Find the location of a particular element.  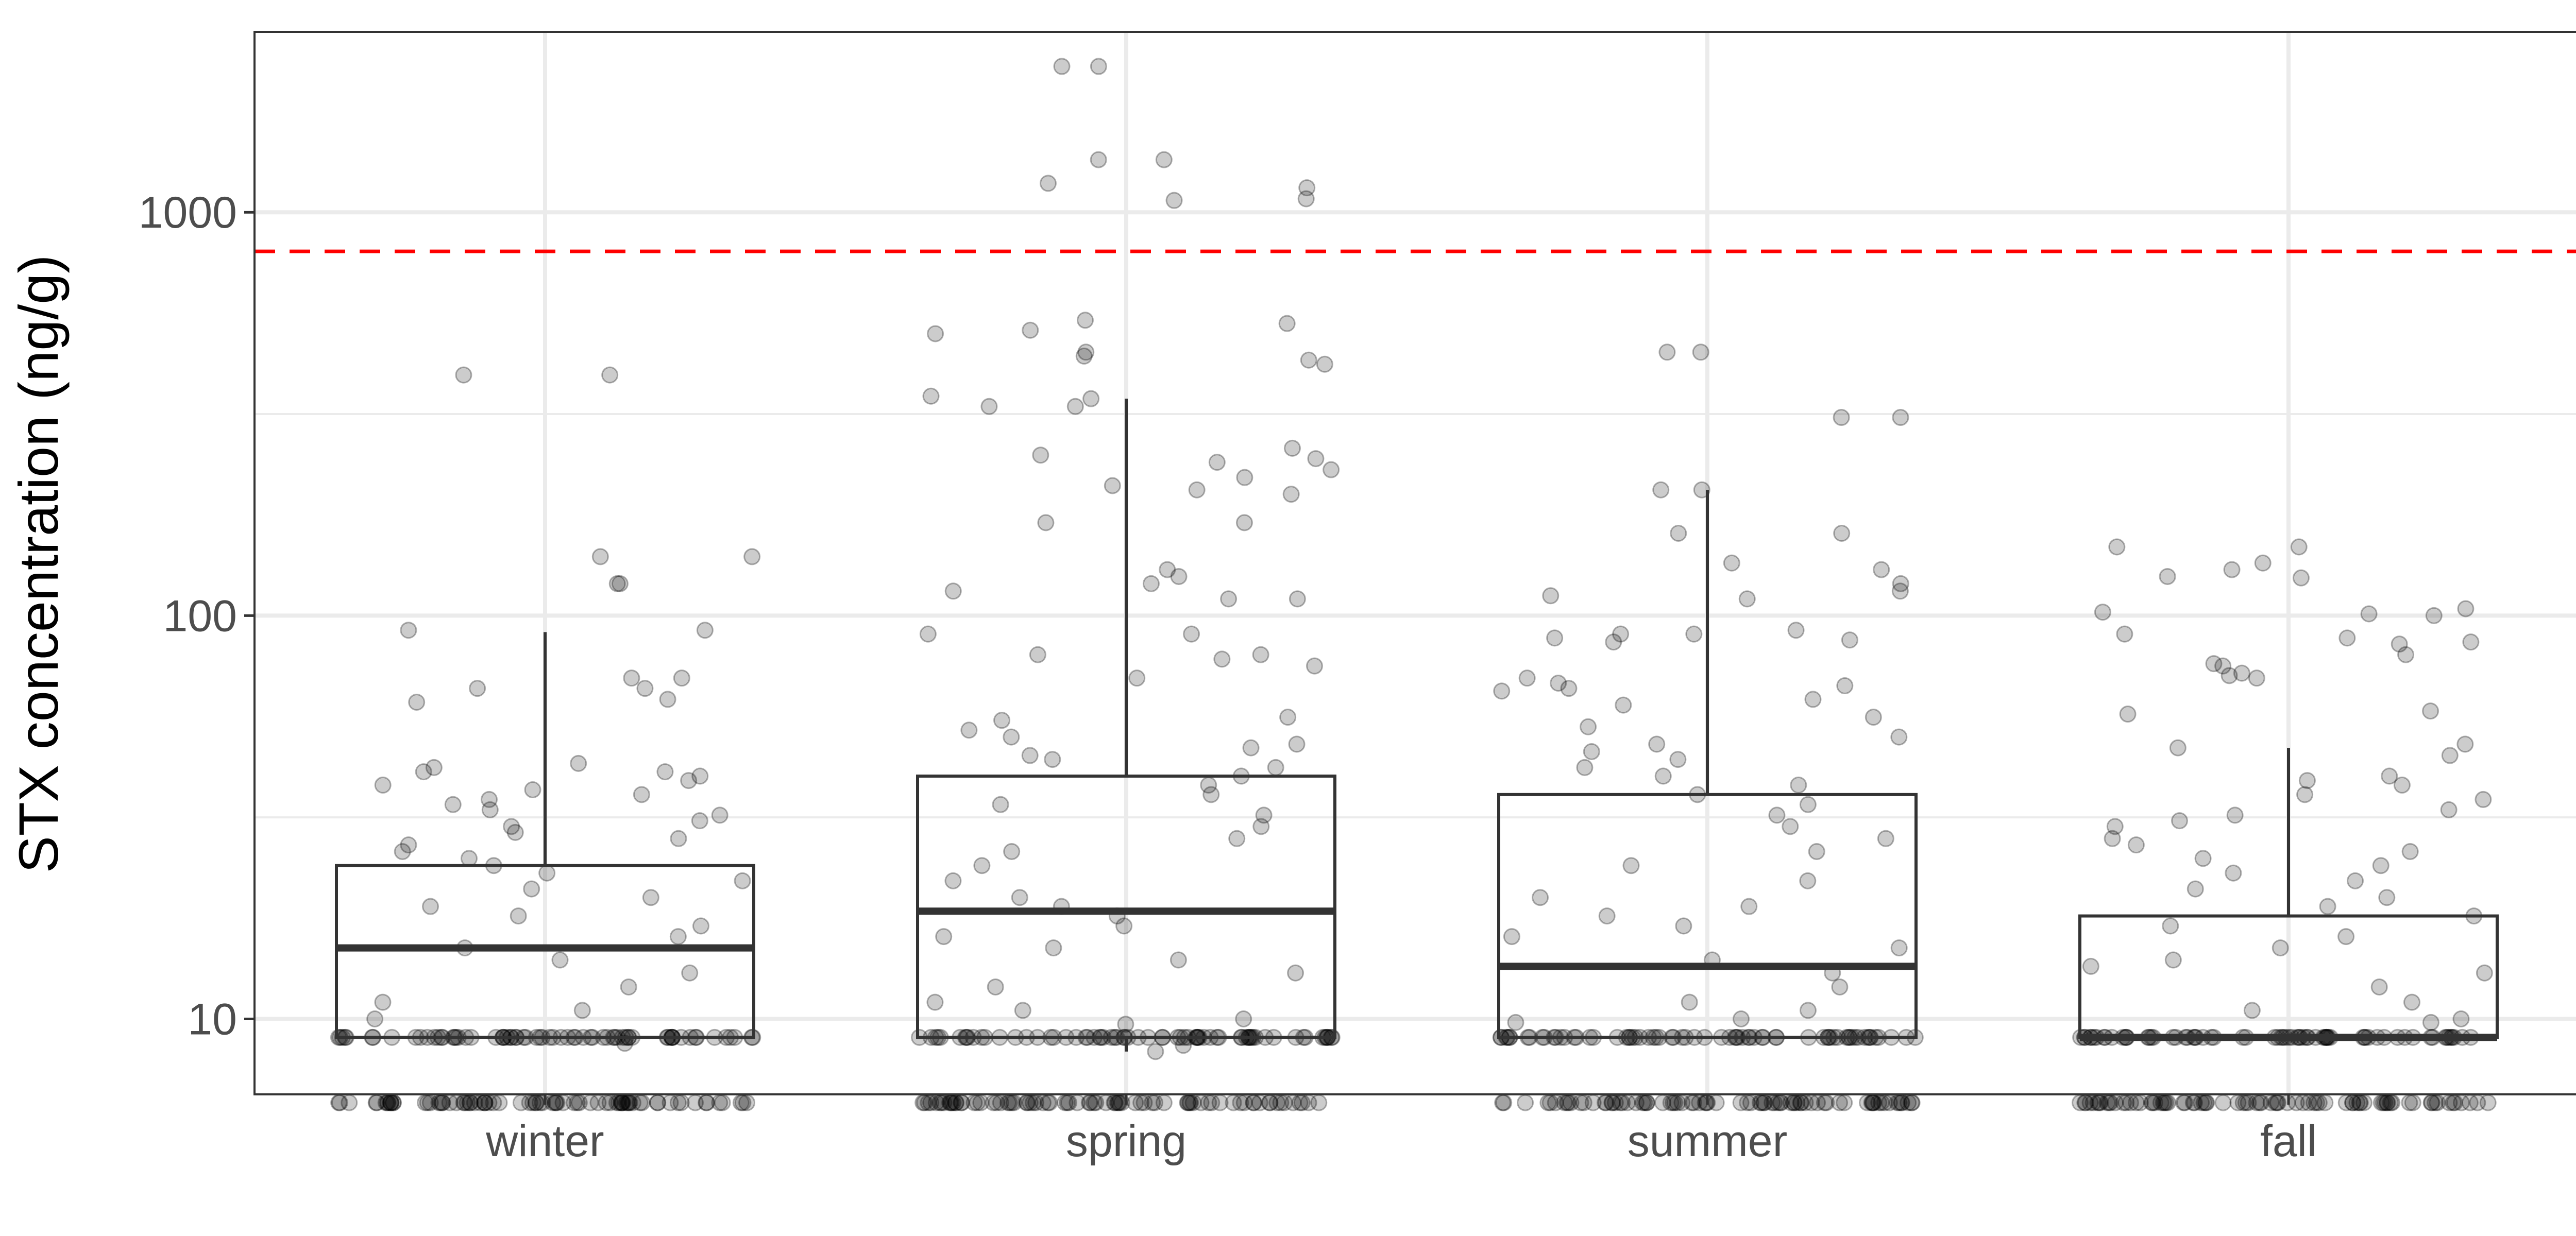

y-tick-label: 100 is located at coordinates (200, 616).